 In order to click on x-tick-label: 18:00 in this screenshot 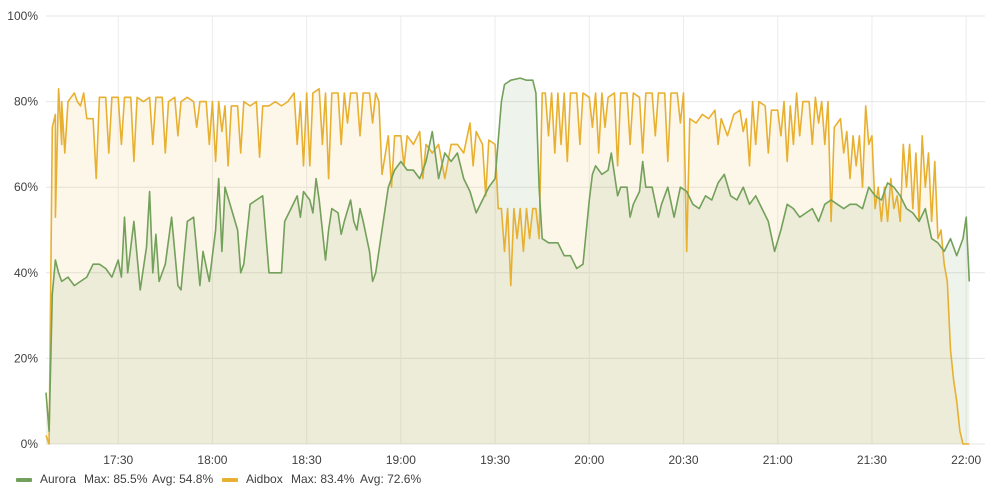, I will do `click(212, 460)`.